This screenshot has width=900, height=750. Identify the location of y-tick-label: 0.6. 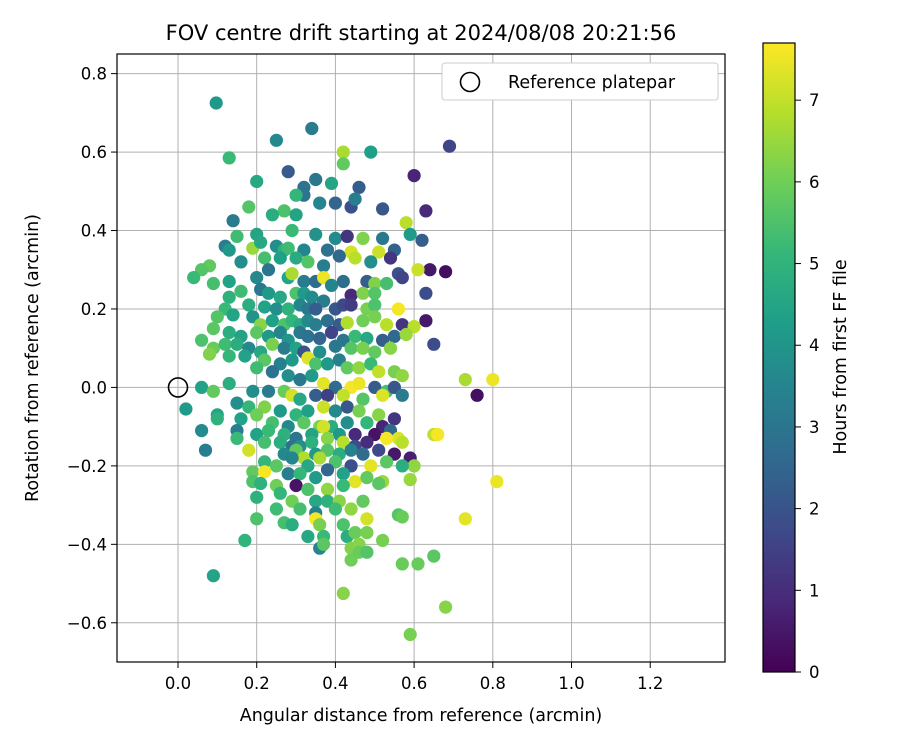
(94, 152).